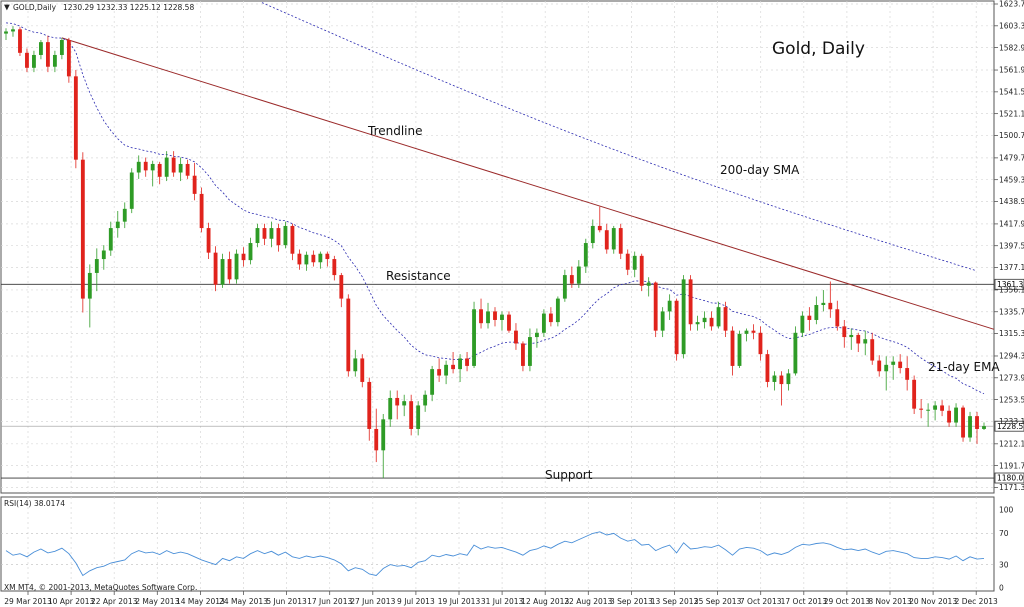  What do you see at coordinates (1011, 135) in the screenshot?
I see `price-tick-label: 1500.70` at bounding box center [1011, 135].